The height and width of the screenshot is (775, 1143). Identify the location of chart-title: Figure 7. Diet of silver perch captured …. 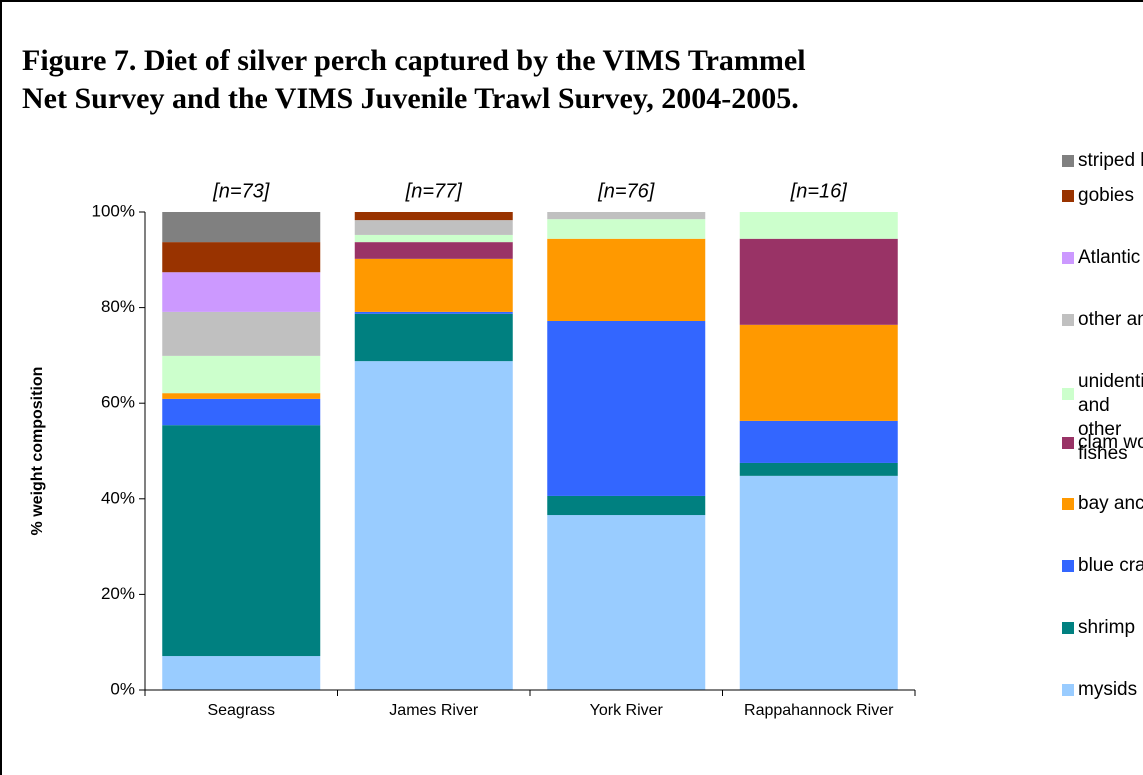
(414, 79).